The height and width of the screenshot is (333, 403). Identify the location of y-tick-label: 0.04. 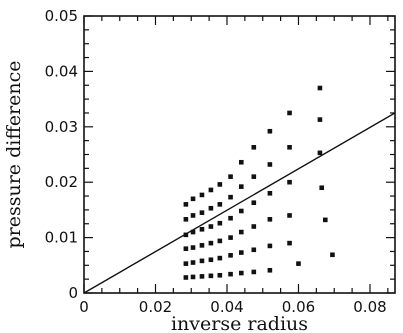
(61, 71).